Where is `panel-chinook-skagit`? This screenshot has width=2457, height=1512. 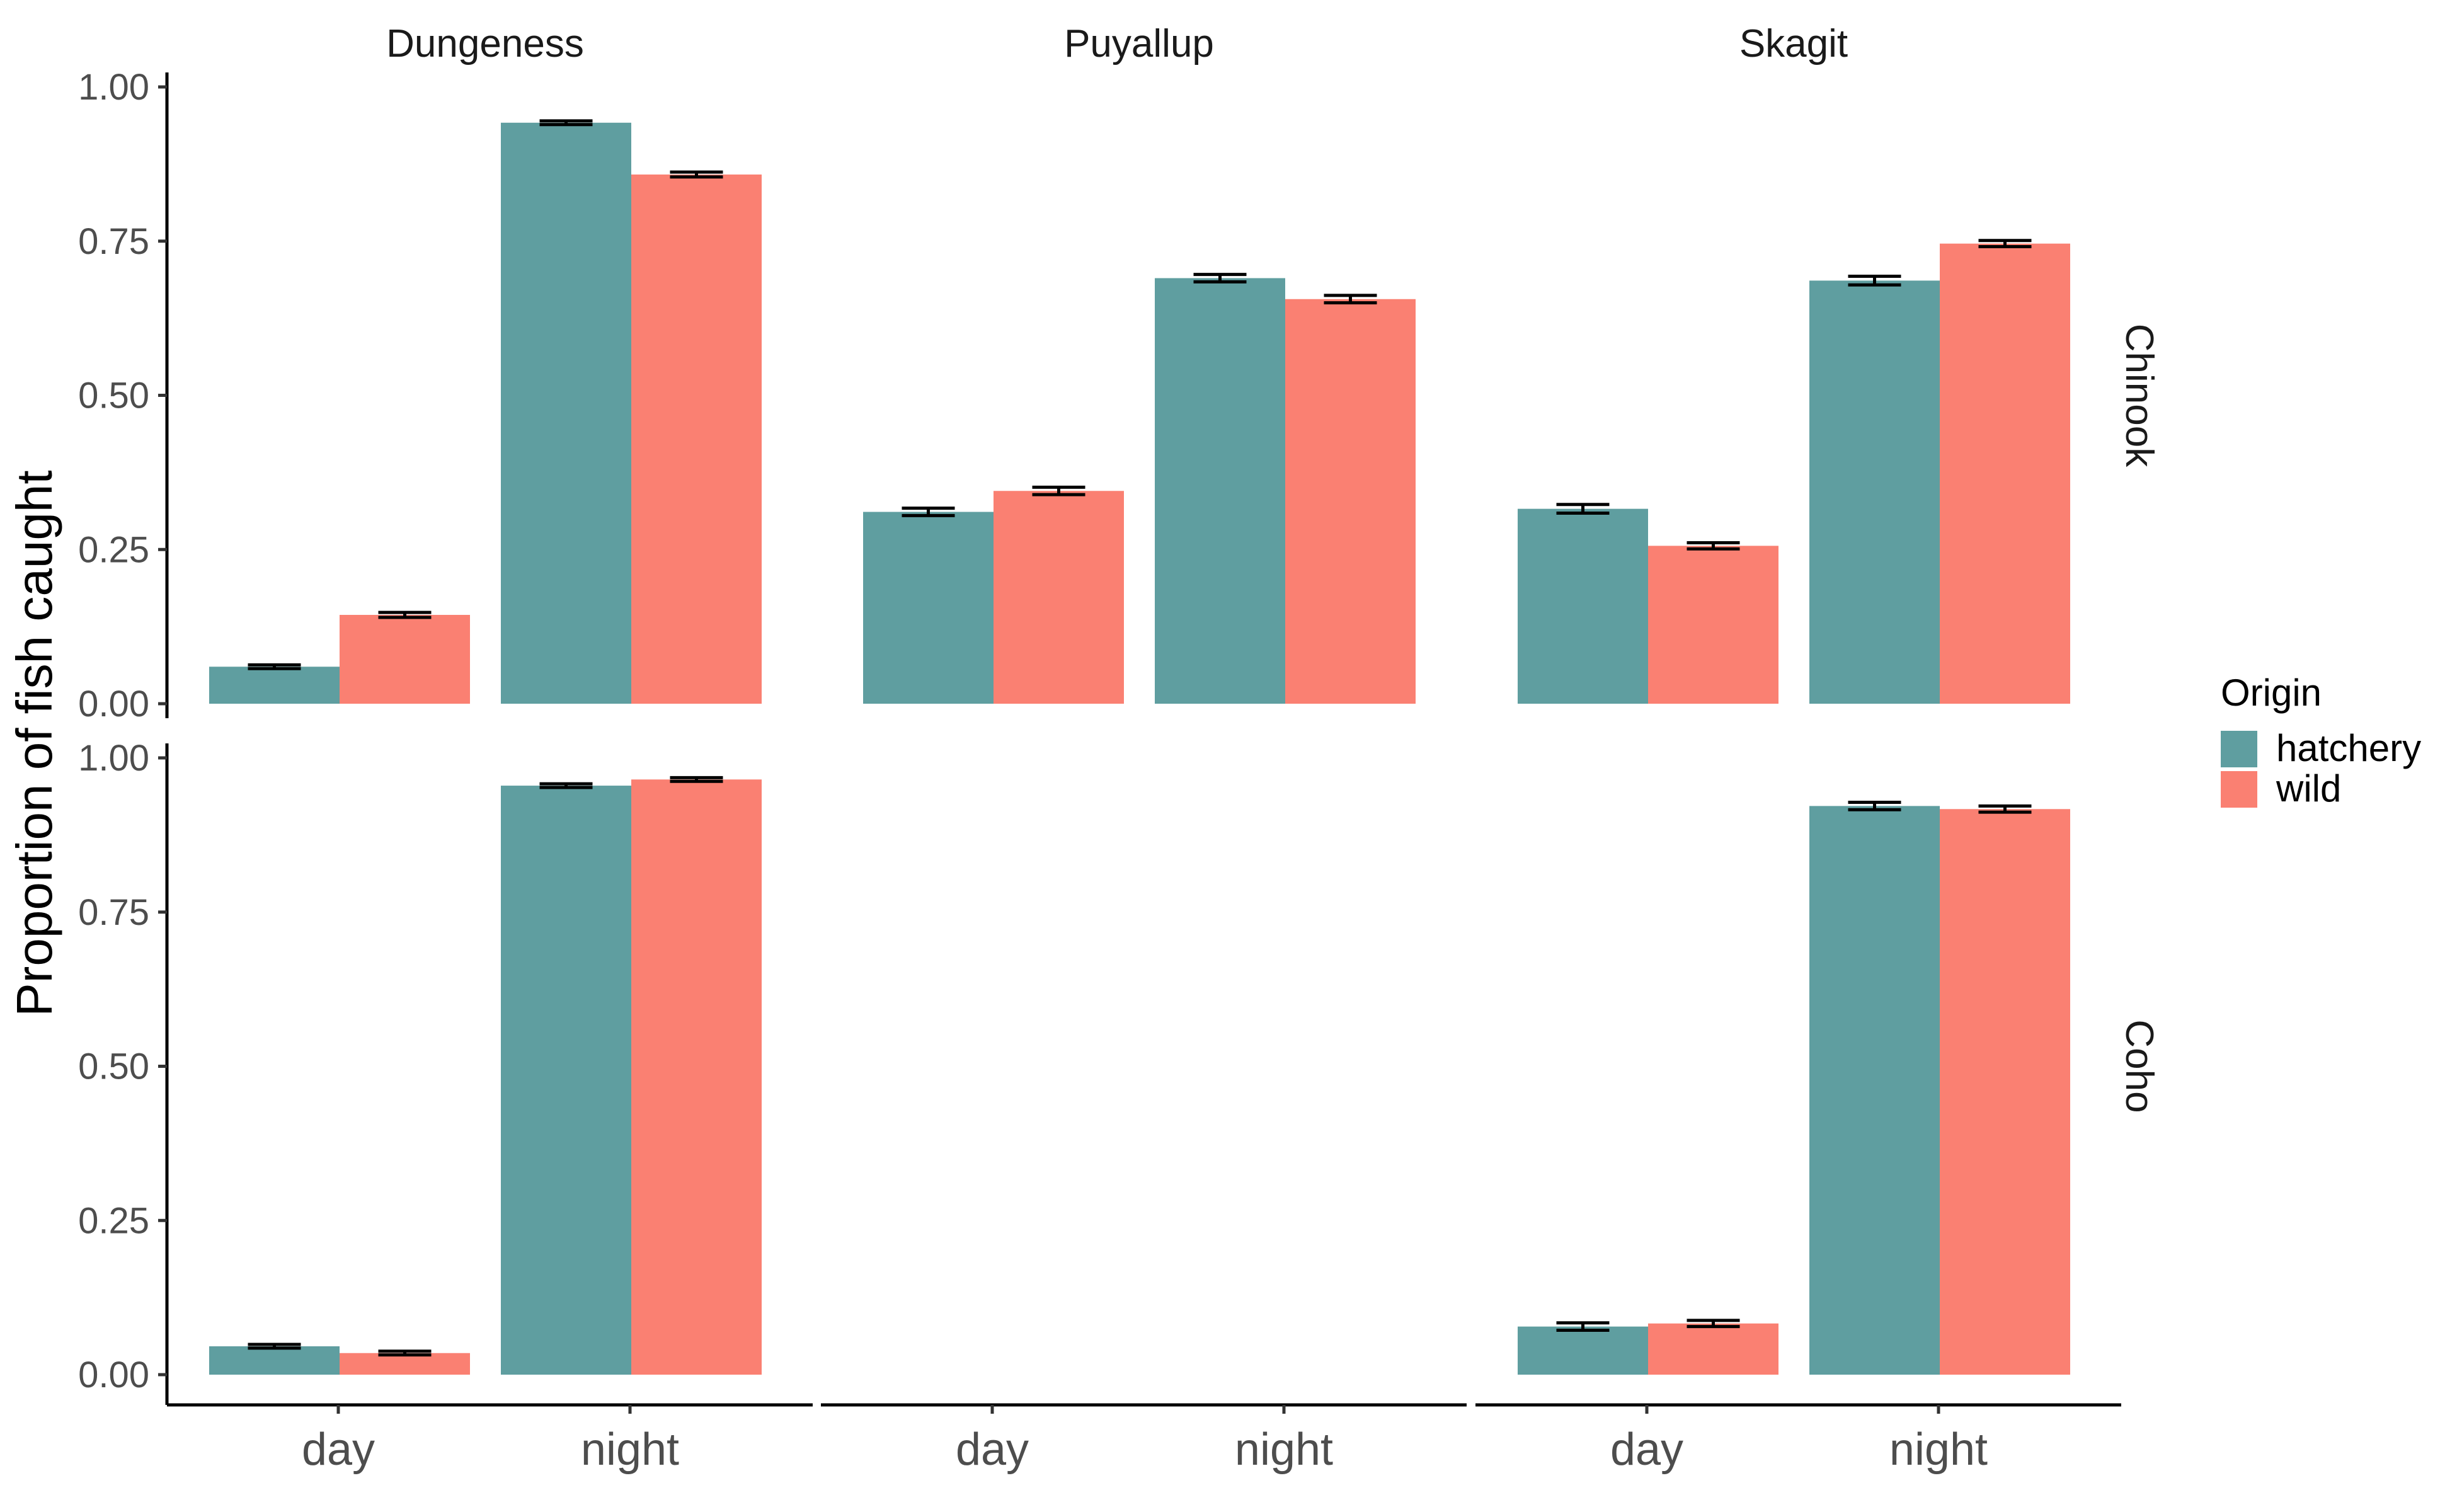 panel-chinook-skagit is located at coordinates (1794, 471).